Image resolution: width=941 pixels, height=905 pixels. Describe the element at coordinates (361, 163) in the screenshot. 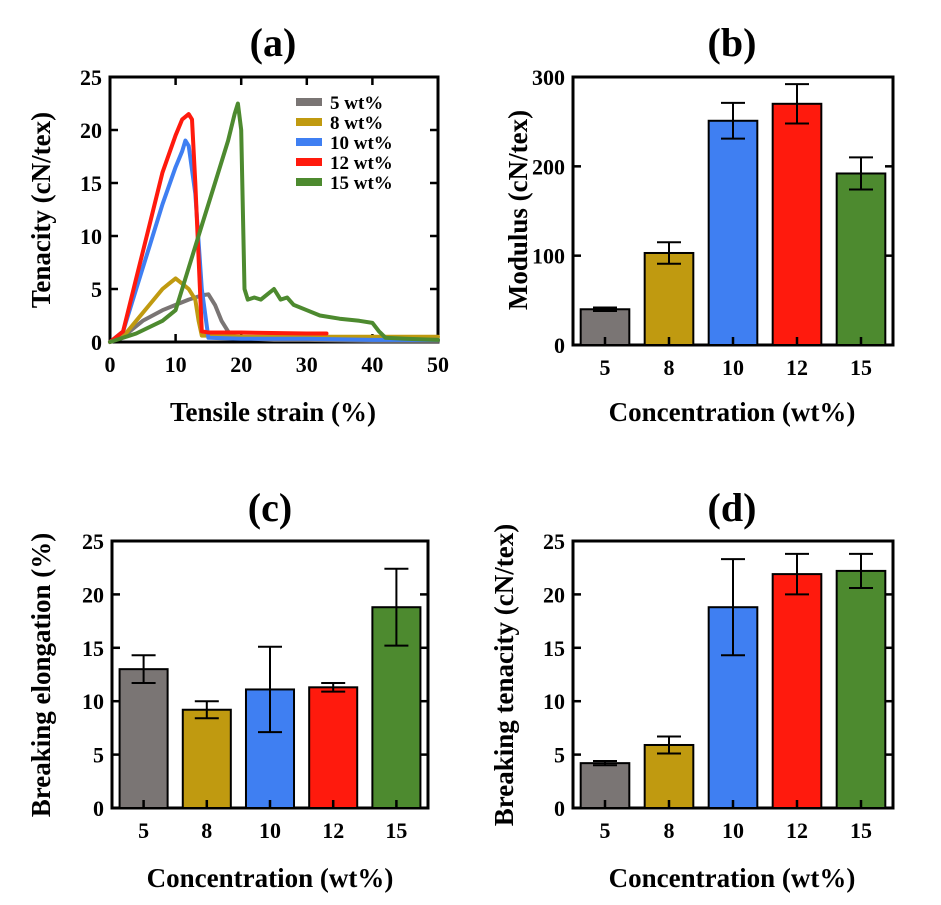

I see `legend-label: 12 wt%` at that location.